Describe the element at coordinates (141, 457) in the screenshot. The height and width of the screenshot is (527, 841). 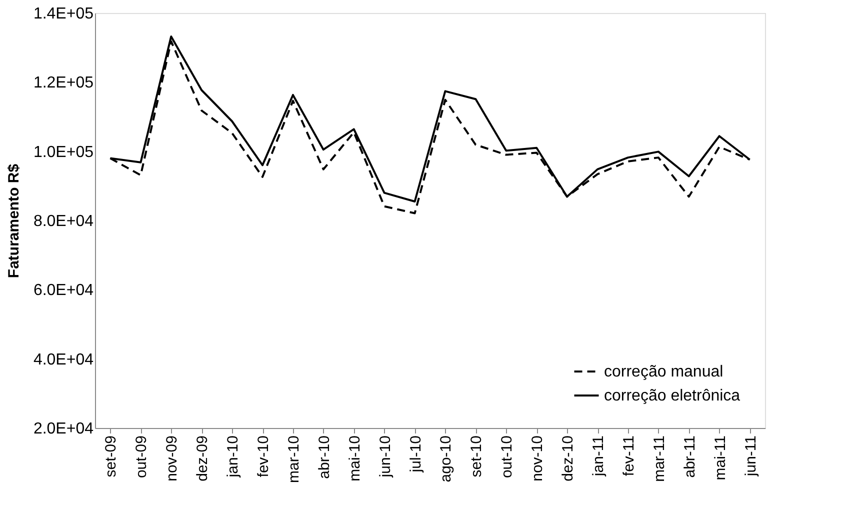
I see `x-tick-label: out-09` at that location.